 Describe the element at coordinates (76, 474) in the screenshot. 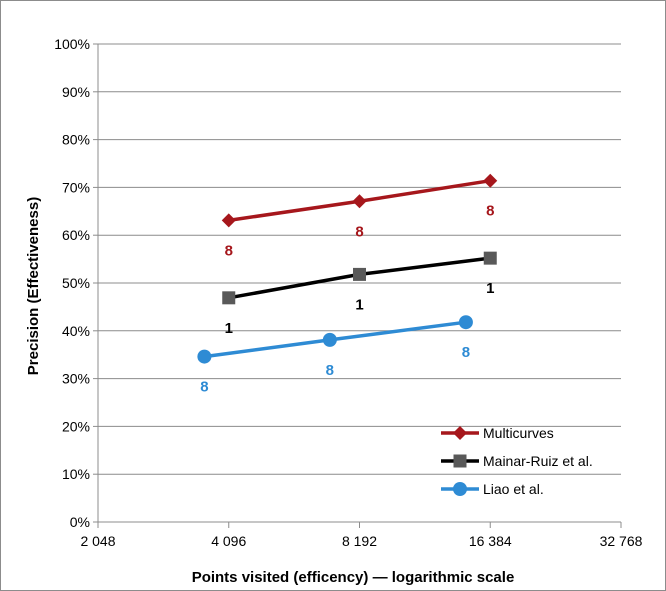

I see `y-tick-label: 10%` at that location.